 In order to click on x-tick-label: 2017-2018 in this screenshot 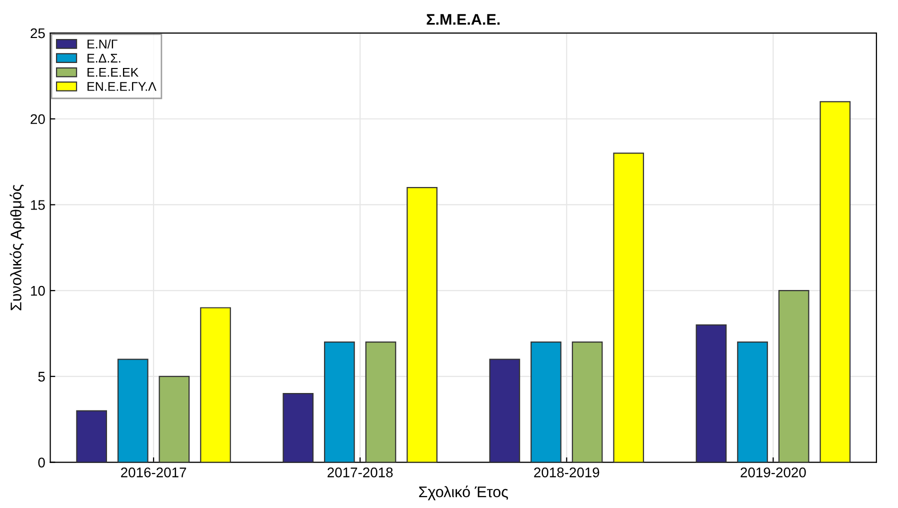, I will do `click(360, 473)`.